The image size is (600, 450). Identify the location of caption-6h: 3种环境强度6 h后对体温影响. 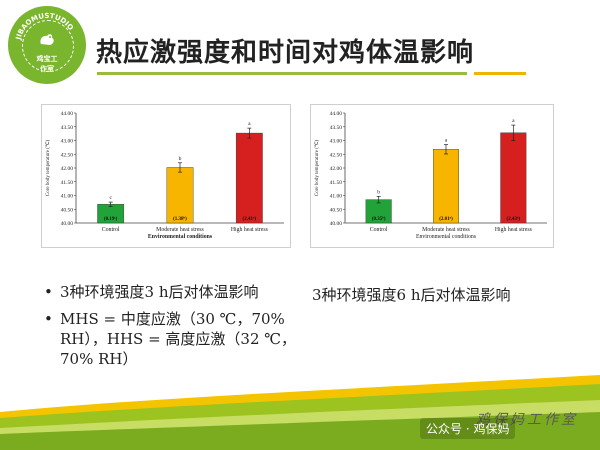
(411, 295).